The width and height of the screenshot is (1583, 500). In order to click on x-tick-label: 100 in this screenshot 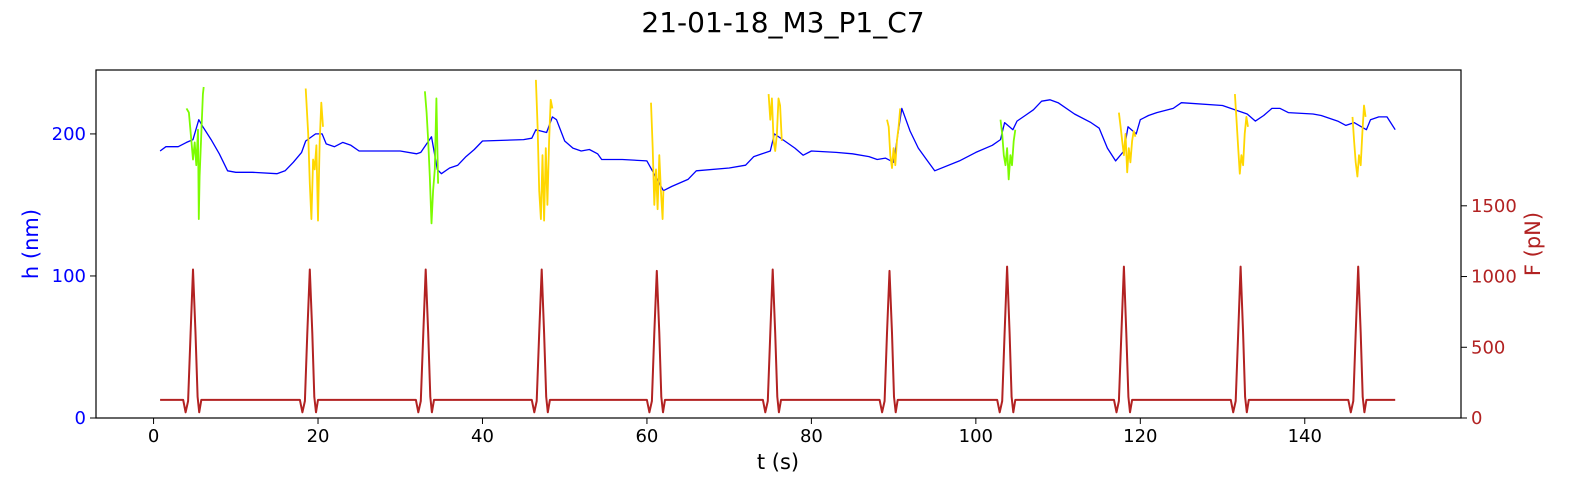, I will do `click(976, 436)`.